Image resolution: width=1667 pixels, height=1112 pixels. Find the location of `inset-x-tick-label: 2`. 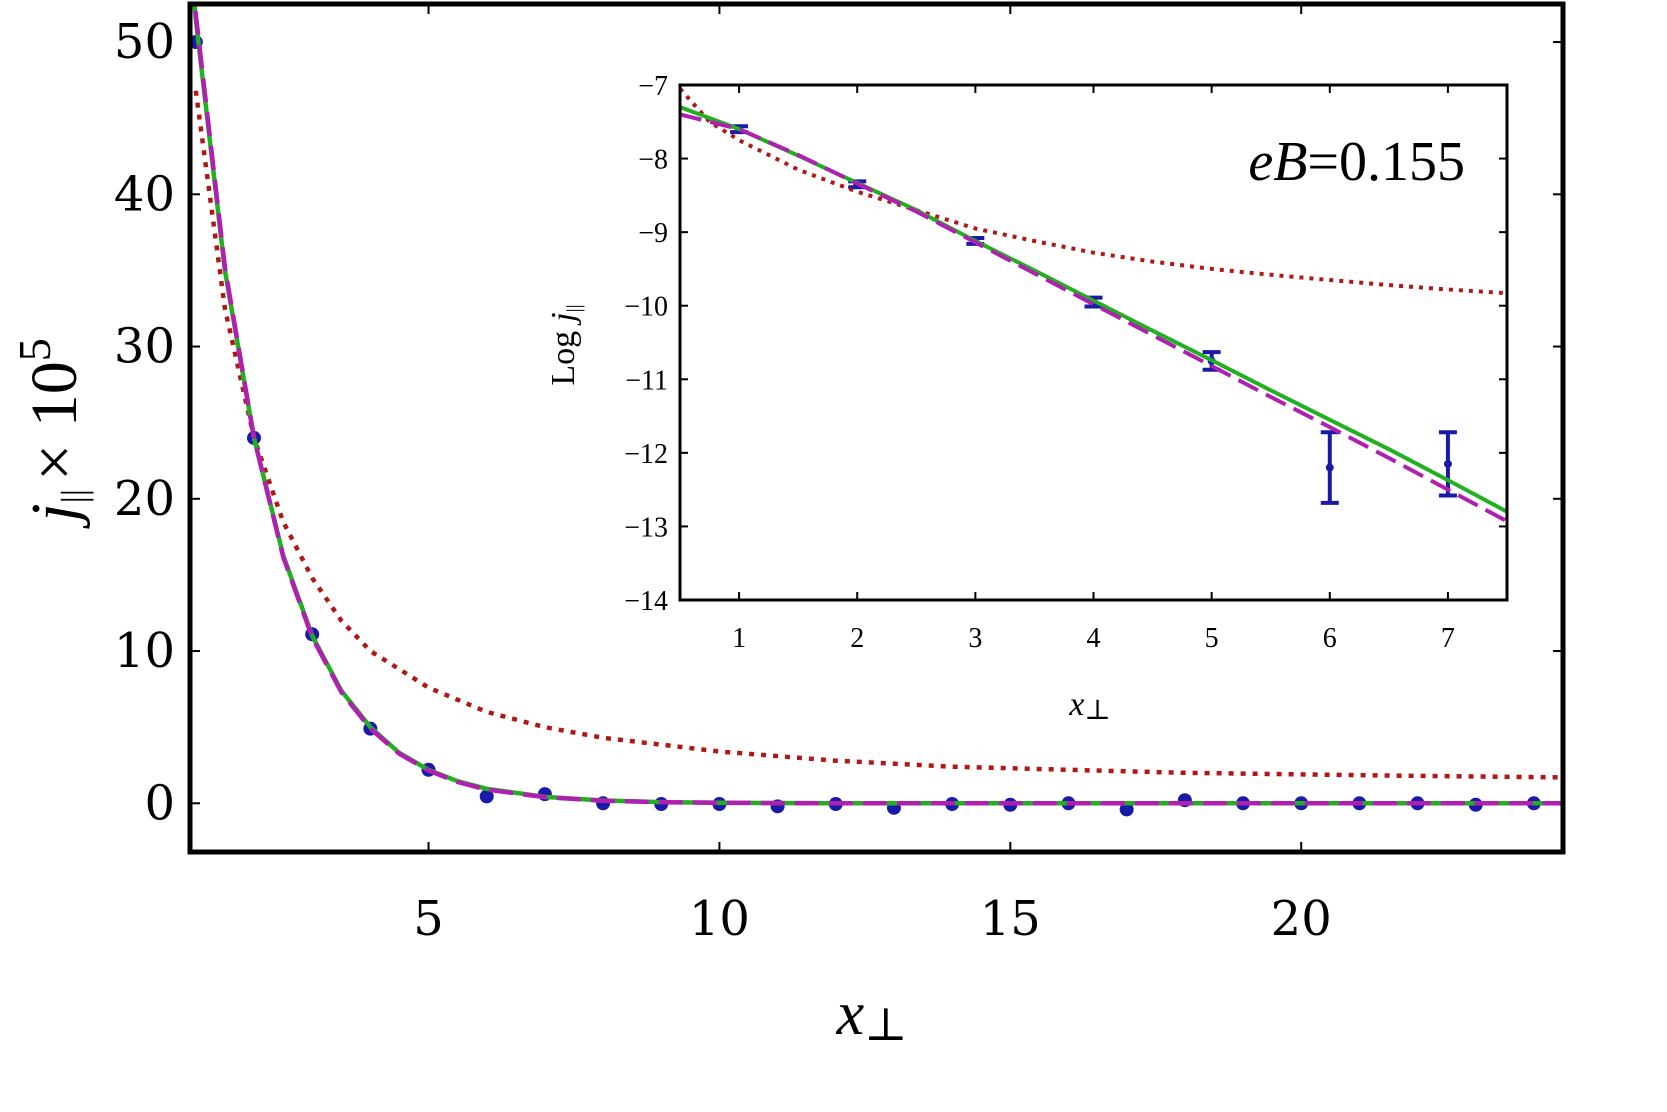

inset-x-tick-label: 2 is located at coordinates (857, 638).